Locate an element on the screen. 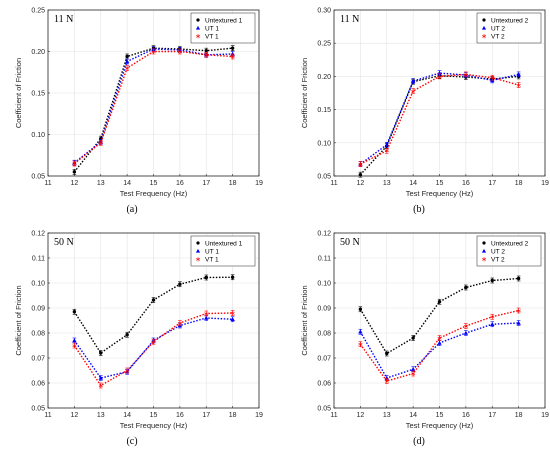 The width and height of the screenshot is (550, 451). load-annotation: 50 N is located at coordinates (350, 242).